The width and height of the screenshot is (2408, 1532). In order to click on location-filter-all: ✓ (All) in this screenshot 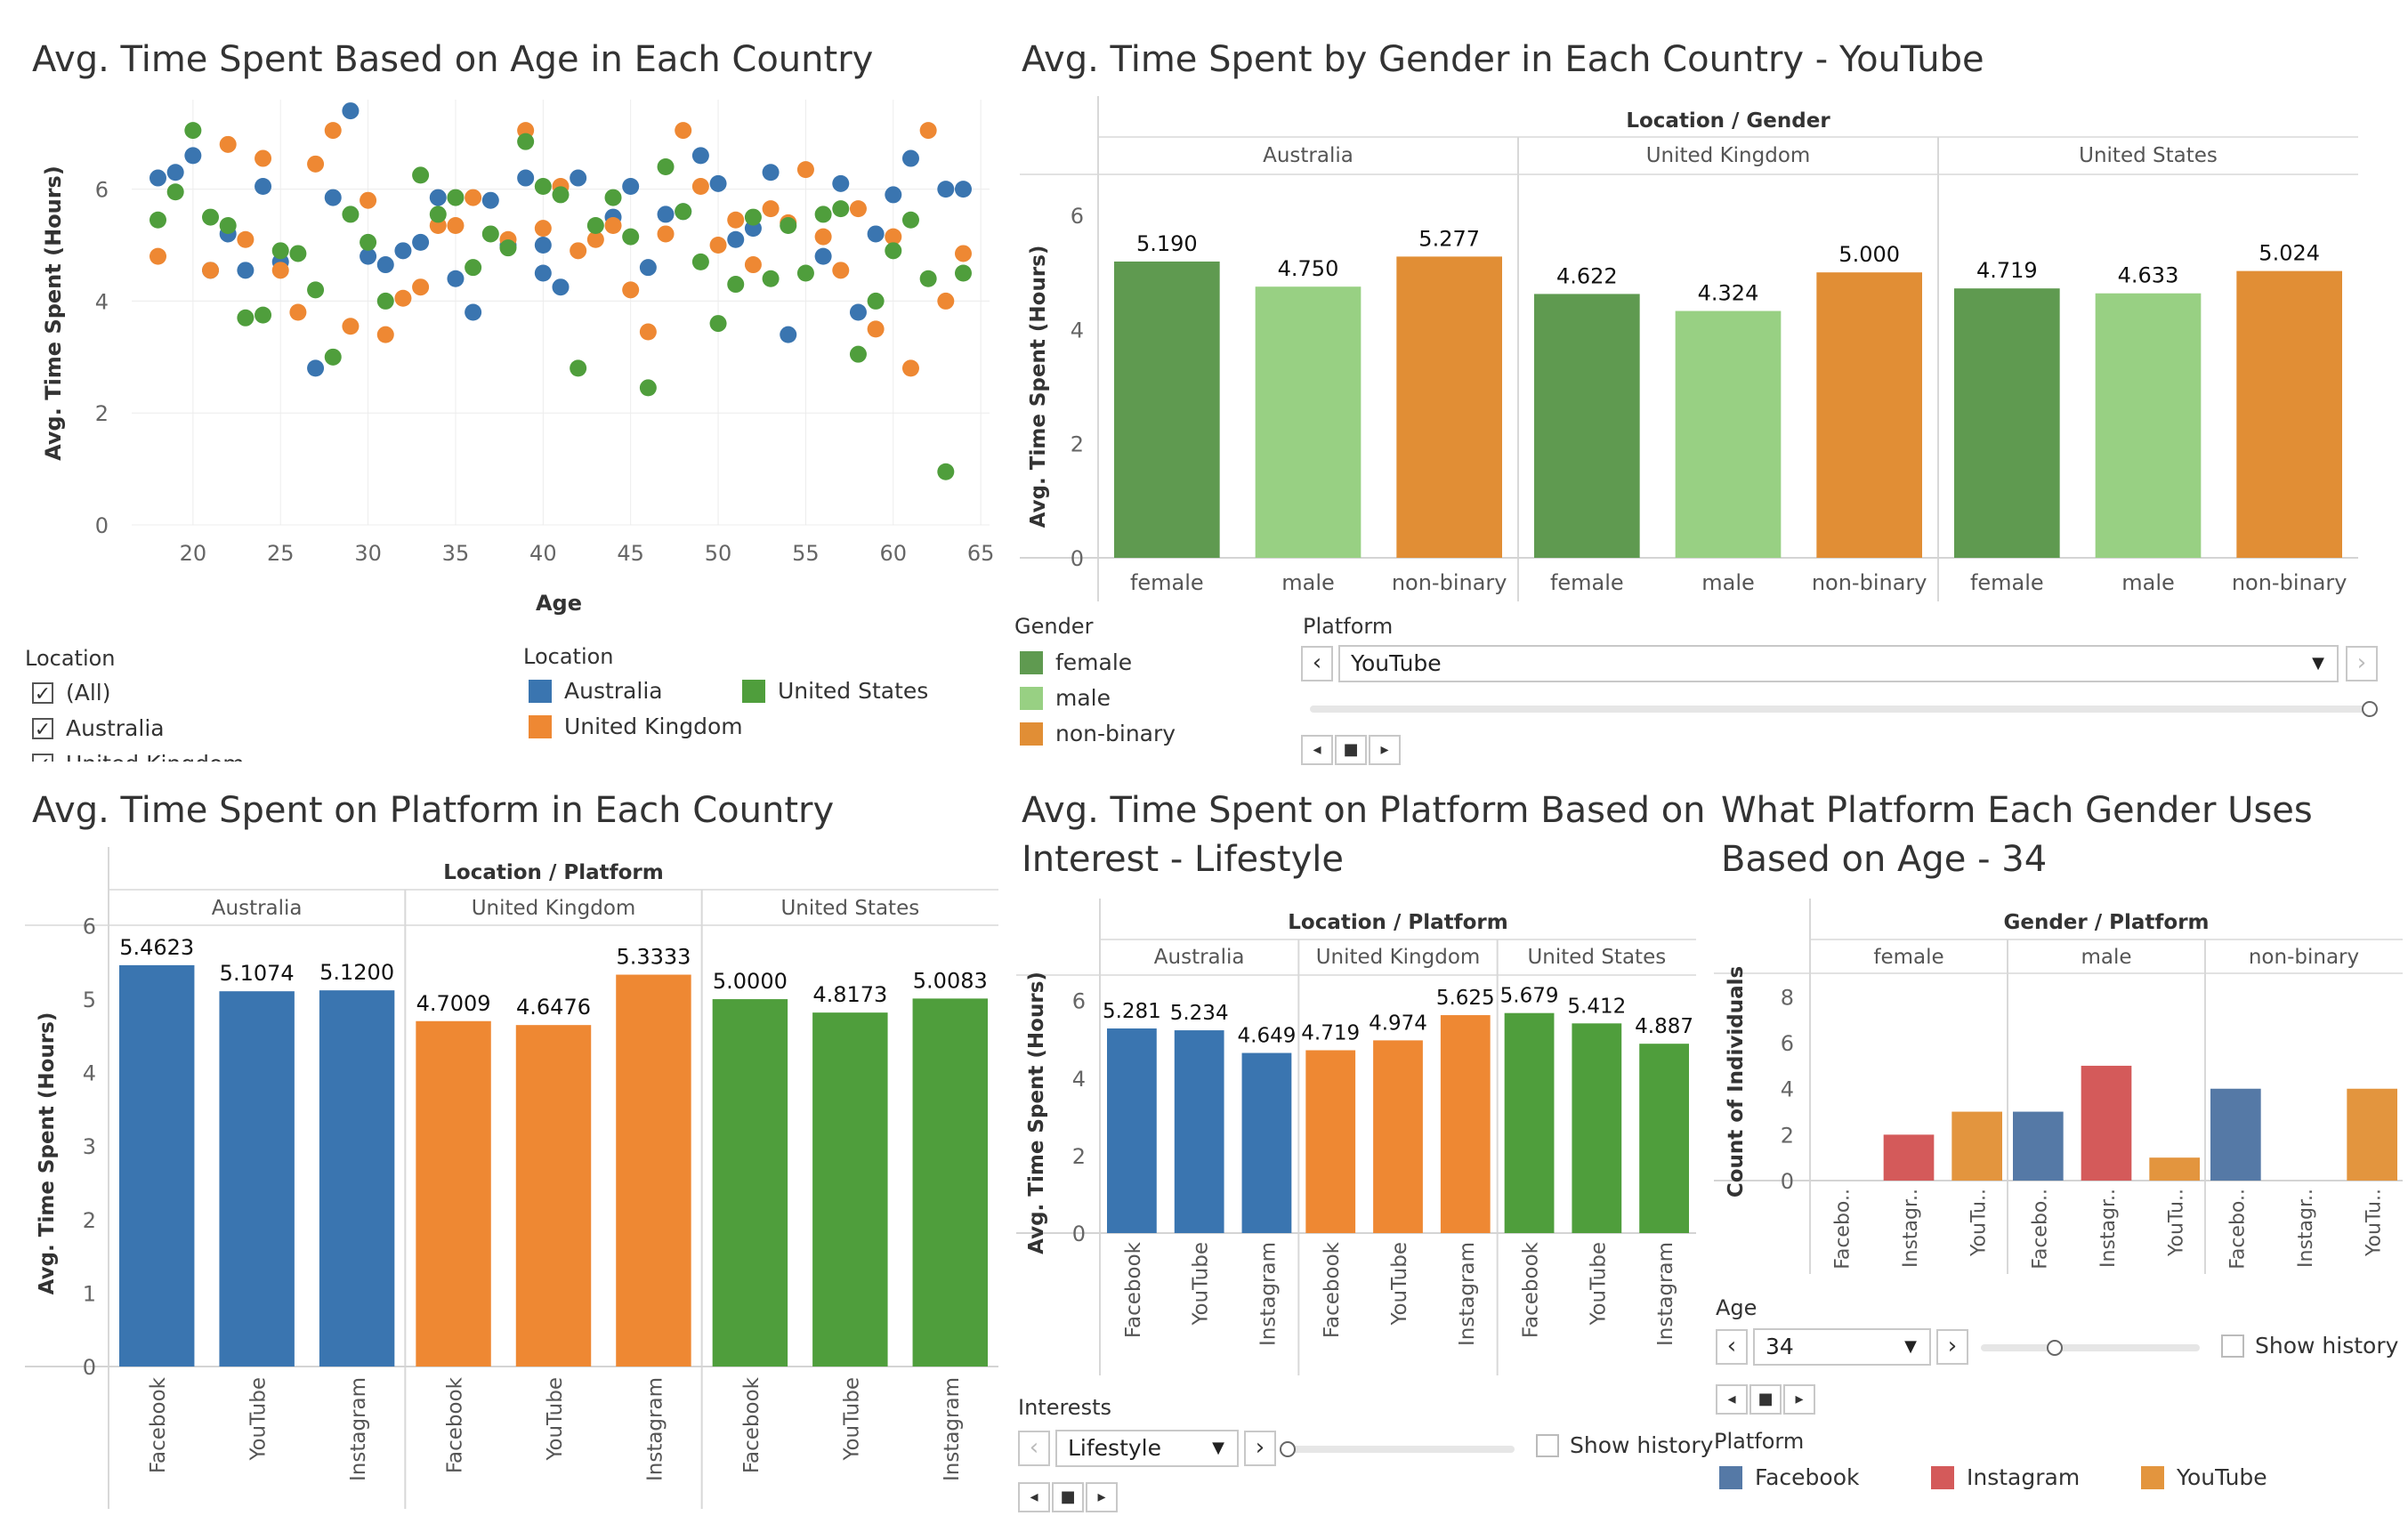, I will do `click(71, 693)`.